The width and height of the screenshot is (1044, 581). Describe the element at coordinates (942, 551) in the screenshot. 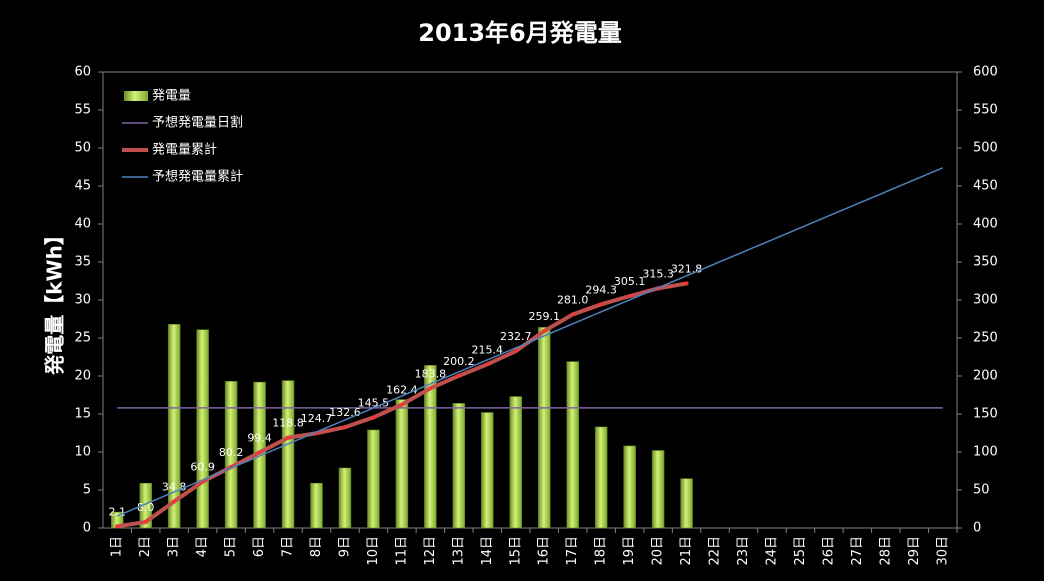

I see `x-tick-label: 30日` at that location.